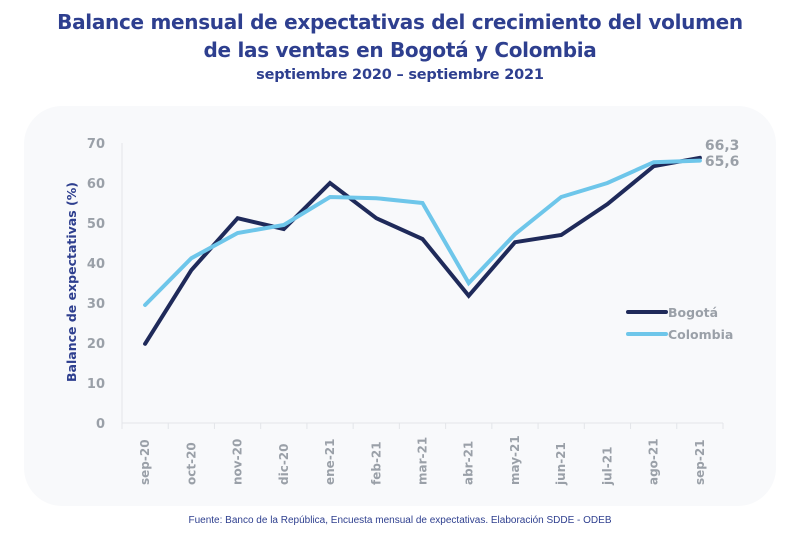 The image size is (800, 535). Describe the element at coordinates (96, 344) in the screenshot. I see `y-tick-label: 20` at that location.